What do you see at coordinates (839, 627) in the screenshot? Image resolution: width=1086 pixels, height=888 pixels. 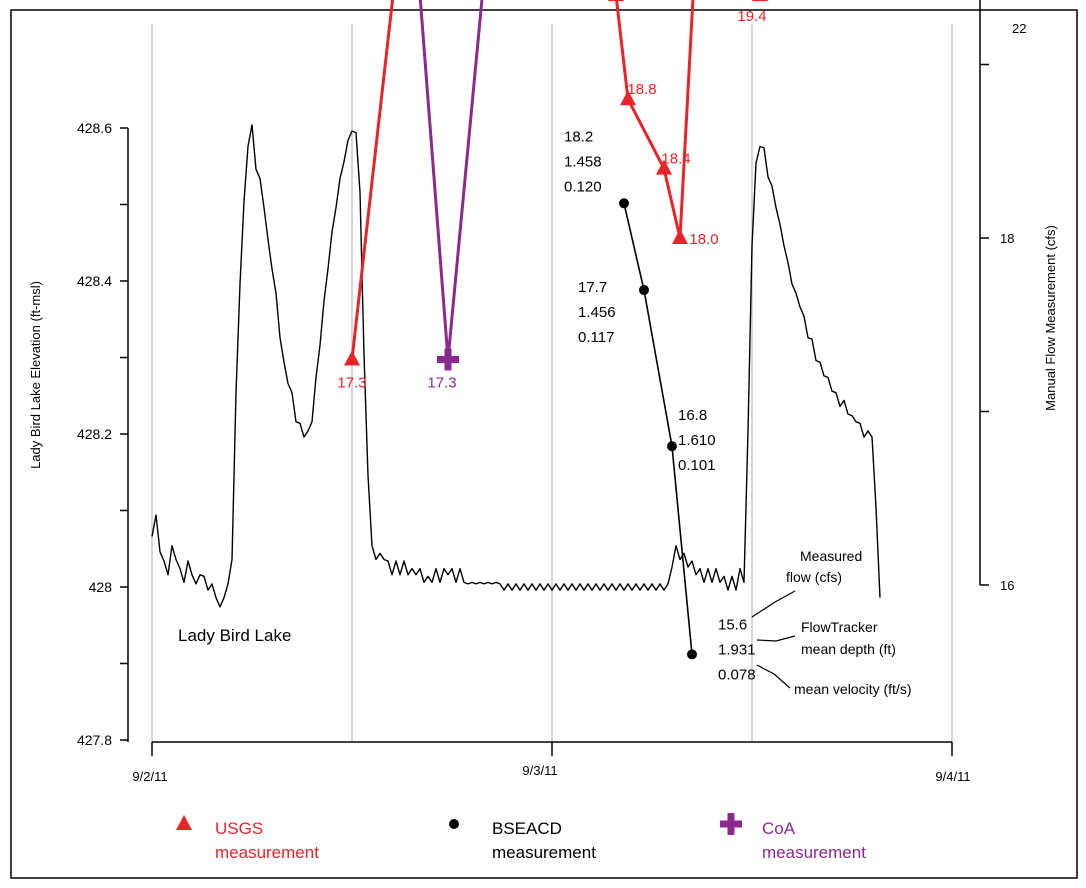 I see `annotation-flowtracker: FlowTracker` at bounding box center [839, 627].